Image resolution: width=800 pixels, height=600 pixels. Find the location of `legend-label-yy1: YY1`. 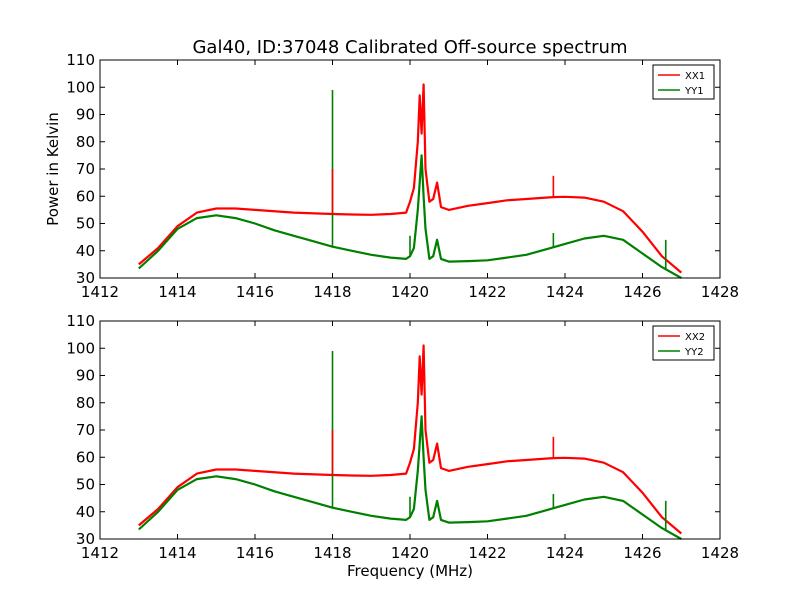

legend-label-yy1: YY1 is located at coordinates (694, 91).